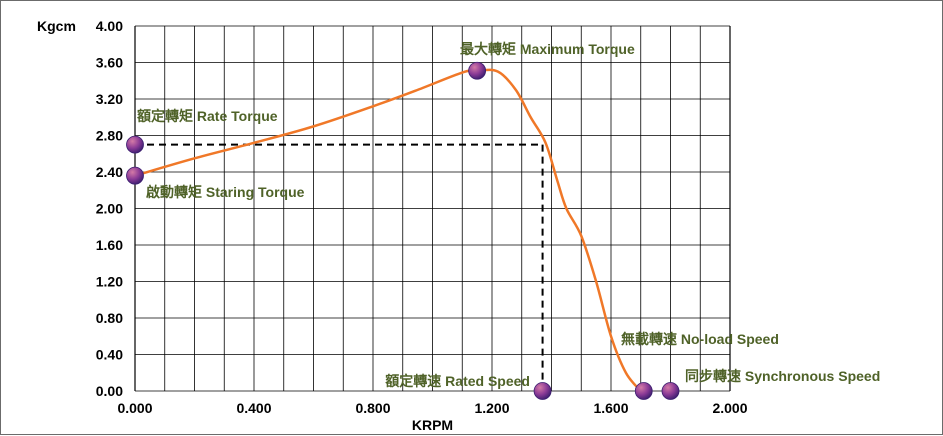  Describe the element at coordinates (643, 391) in the screenshot. I see `no-load-speed-marker` at that location.